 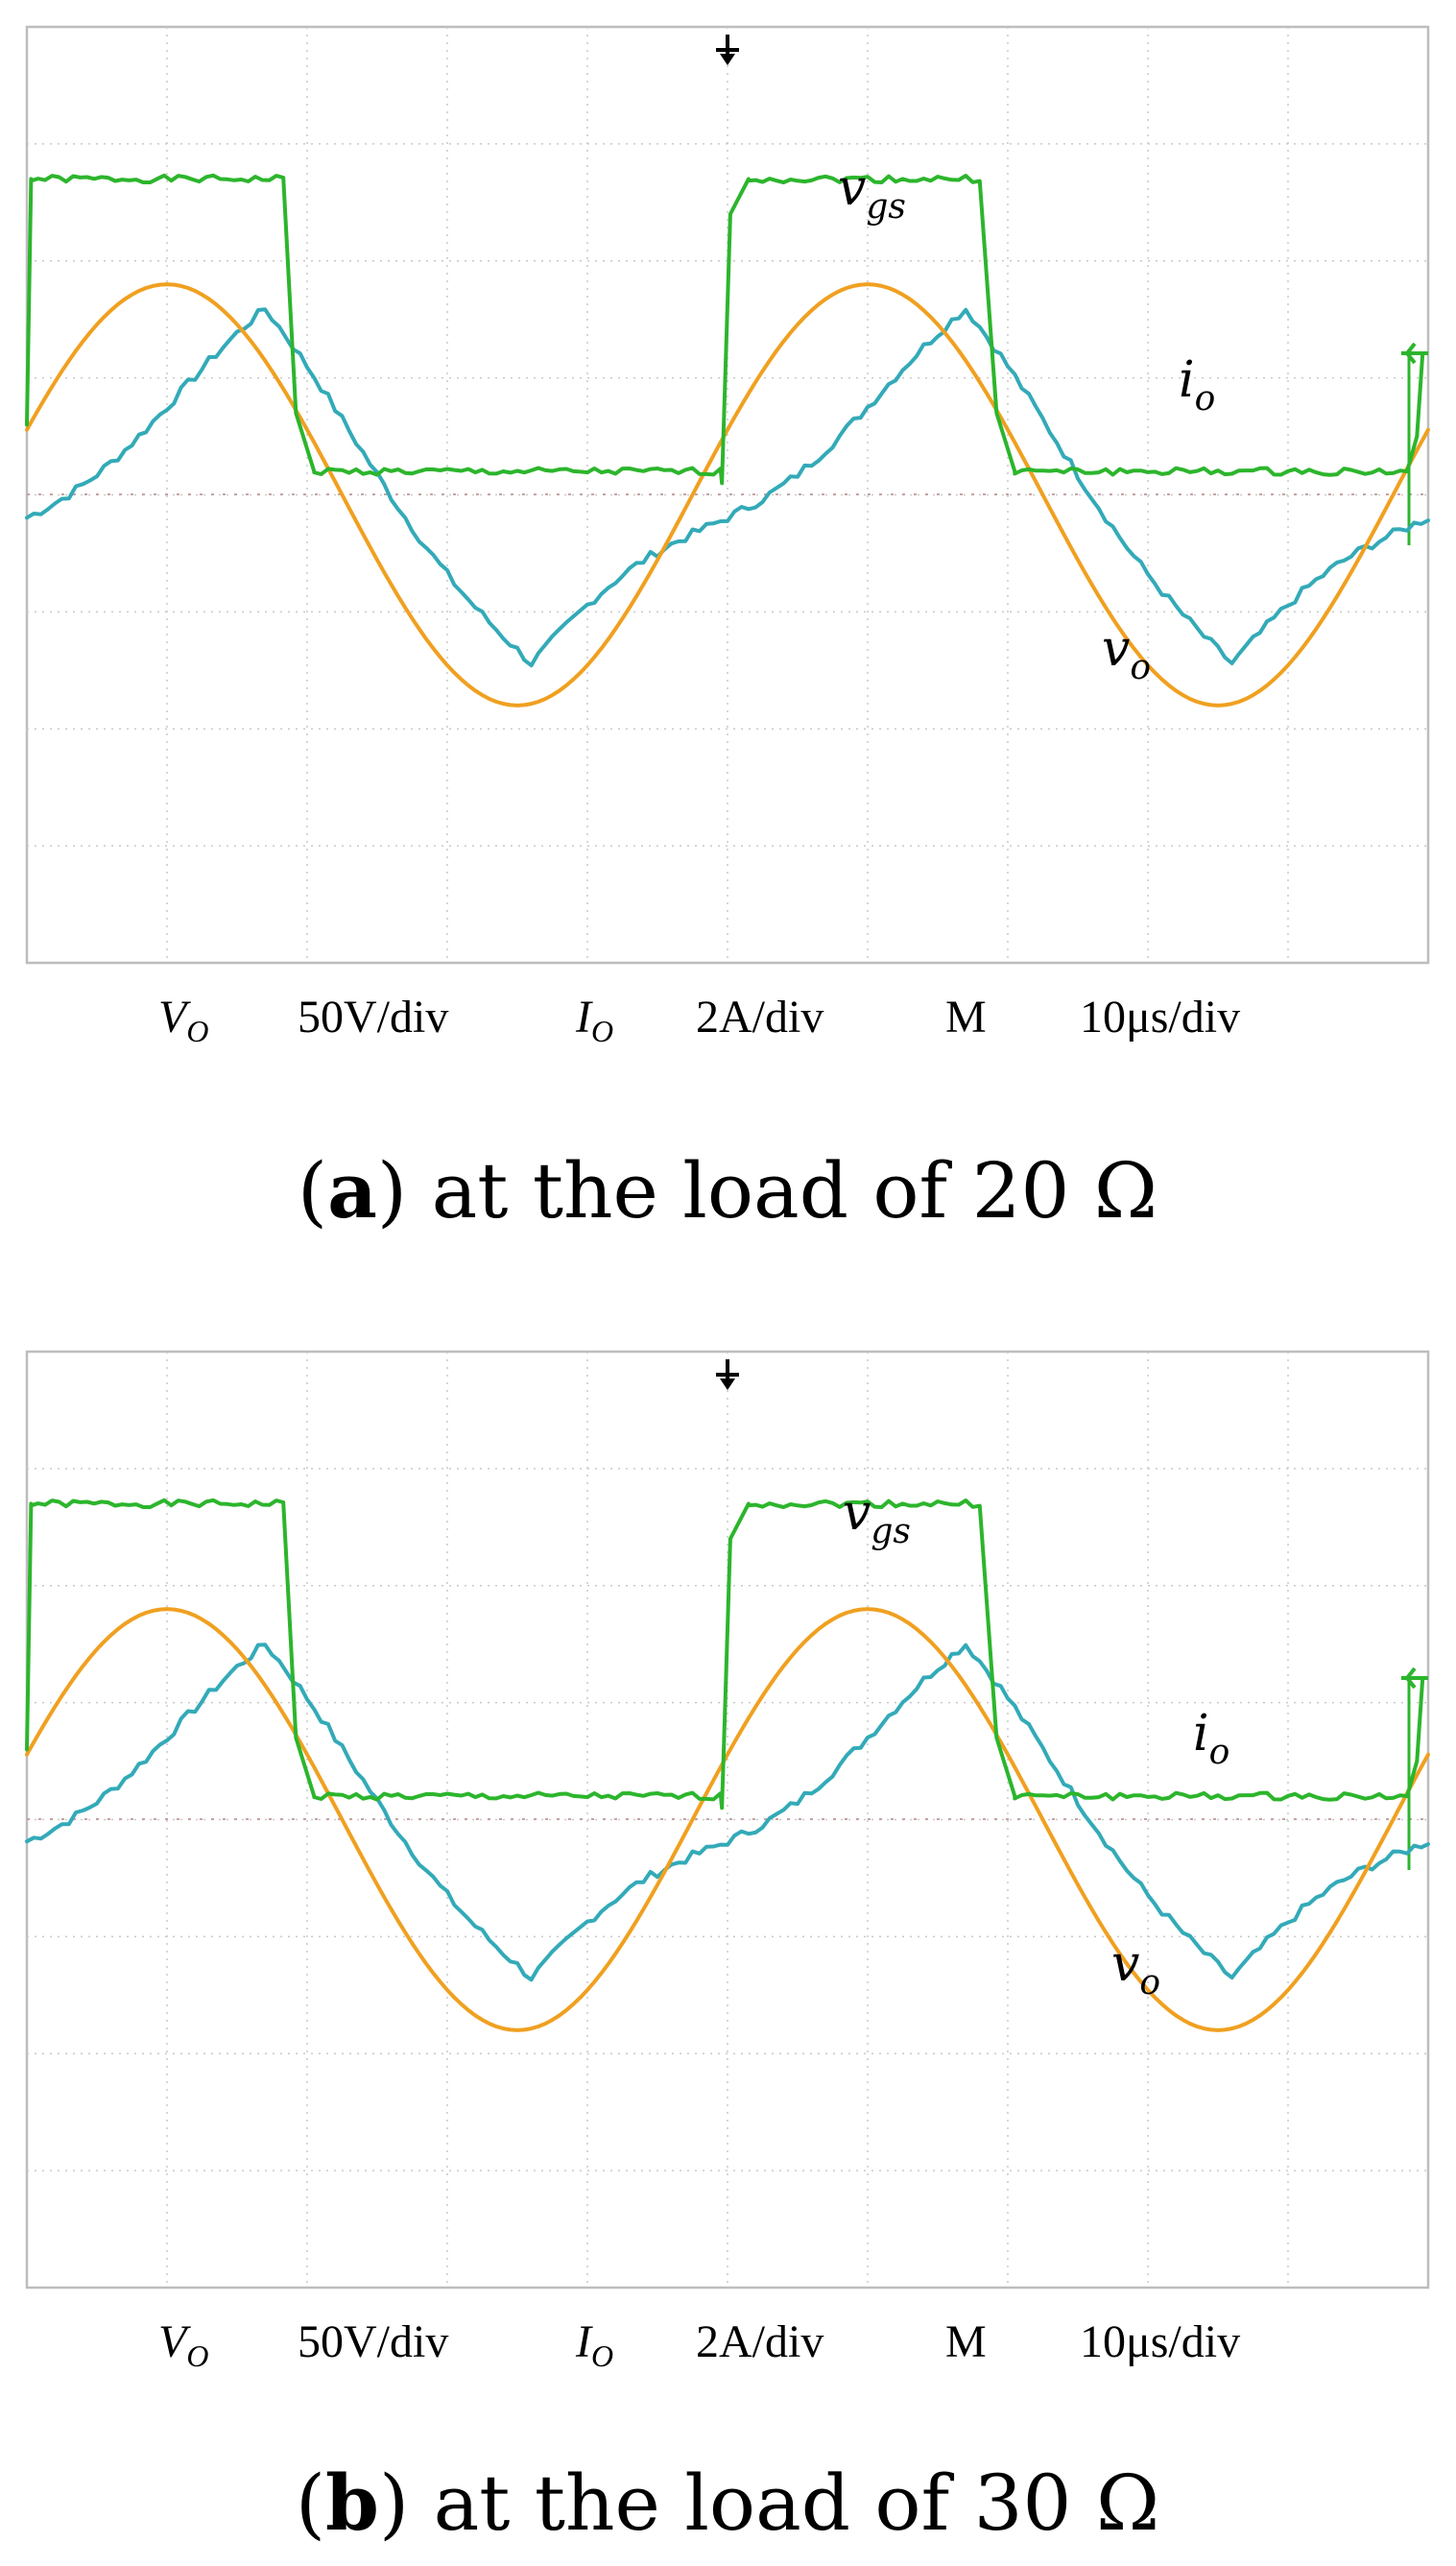 What do you see at coordinates (183, 2344) in the screenshot?
I see `scale-vo-channel-b: VO` at bounding box center [183, 2344].